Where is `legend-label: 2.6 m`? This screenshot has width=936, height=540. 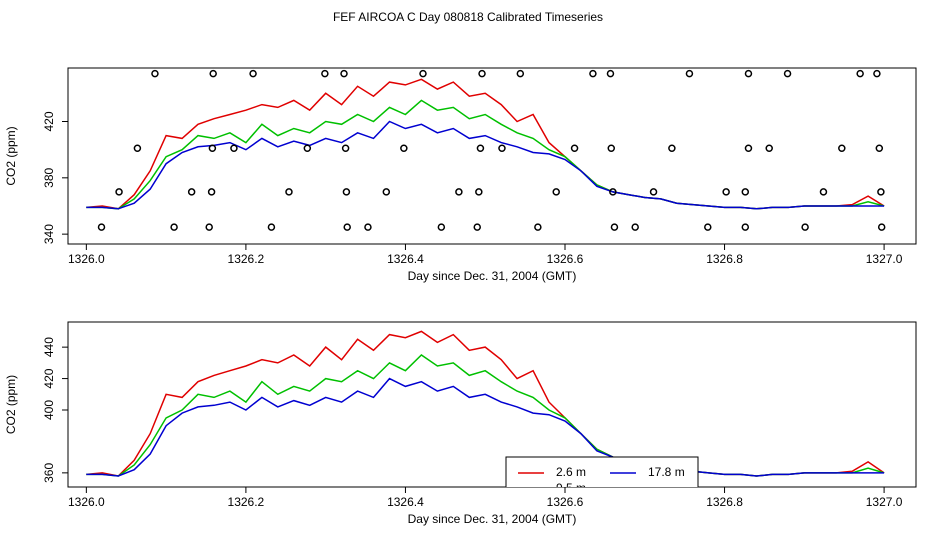 legend-label: 2.6 m is located at coordinates (571, 472).